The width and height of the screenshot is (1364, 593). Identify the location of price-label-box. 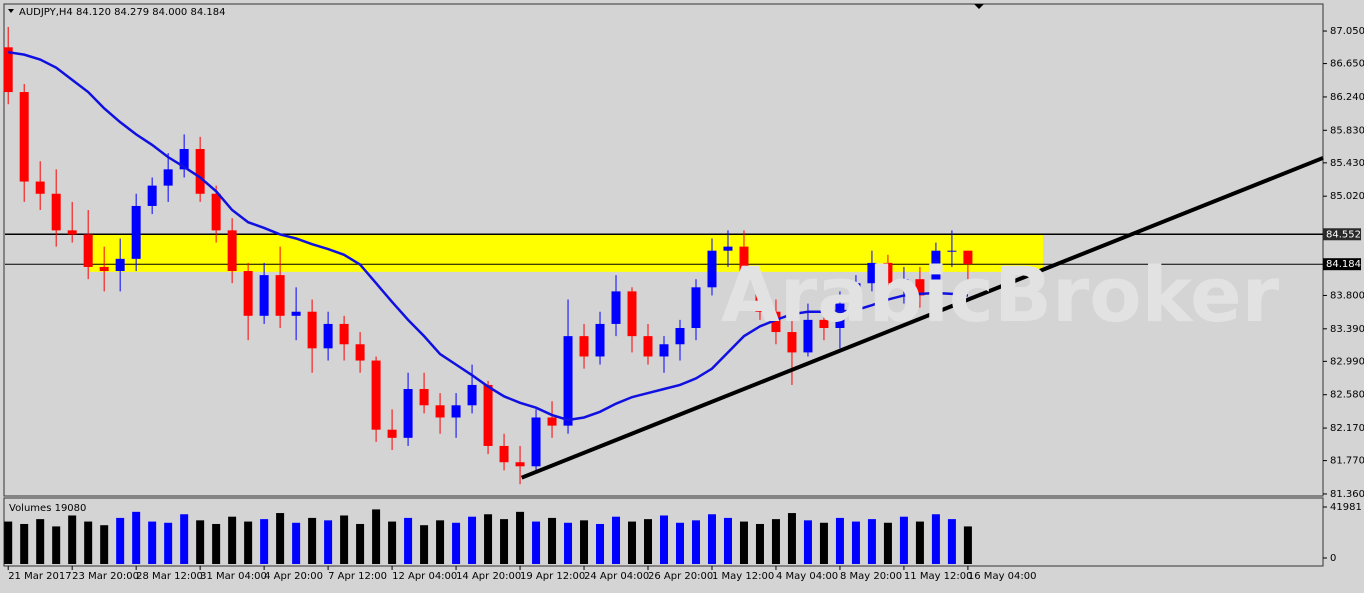
(1342, 234).